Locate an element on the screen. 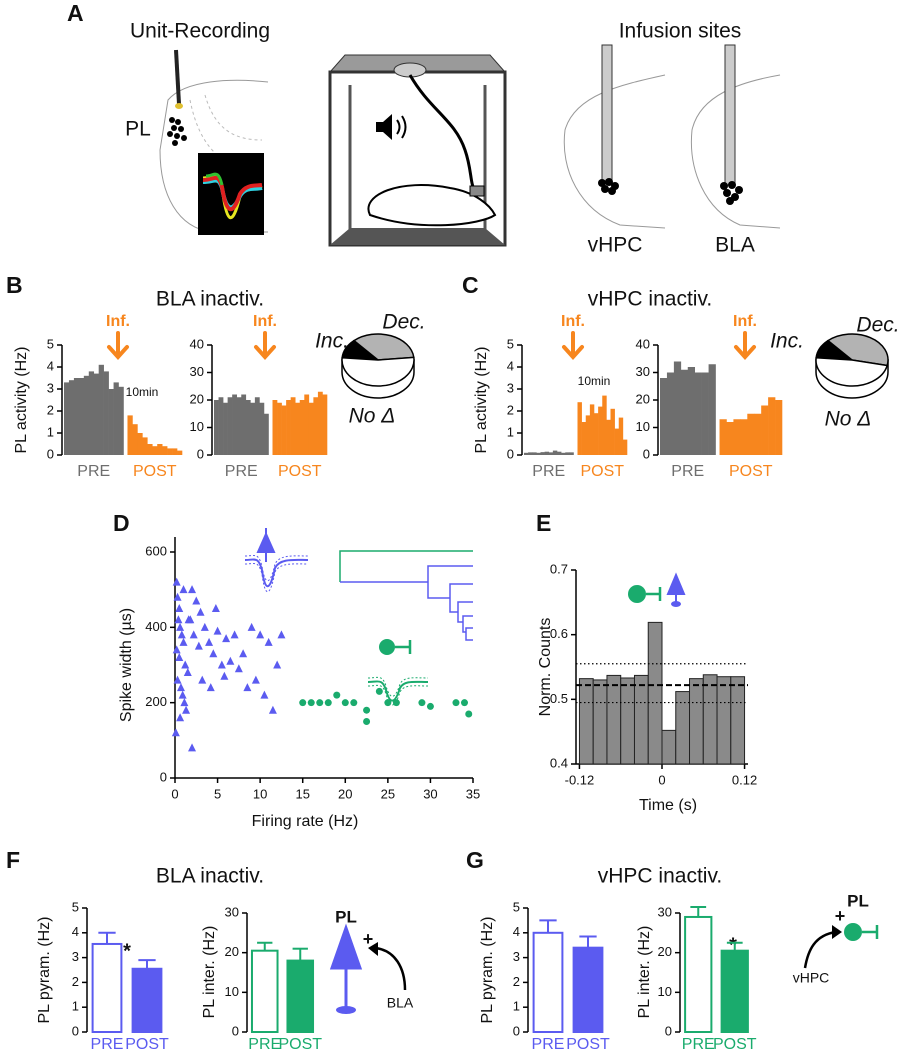 The height and width of the screenshot is (1050, 898). x-tick-label: -0.12 is located at coordinates (580, 779).